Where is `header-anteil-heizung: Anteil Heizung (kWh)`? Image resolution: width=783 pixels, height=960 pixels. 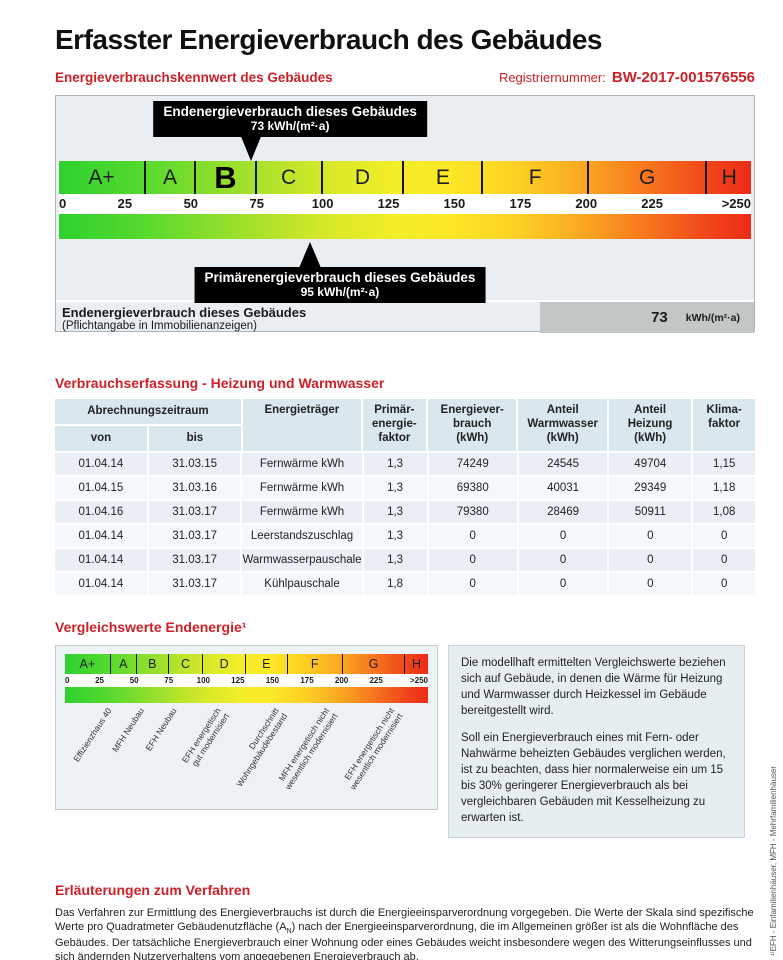
header-anteil-heizung: Anteil Heizung (kWh) is located at coordinates (650, 425).